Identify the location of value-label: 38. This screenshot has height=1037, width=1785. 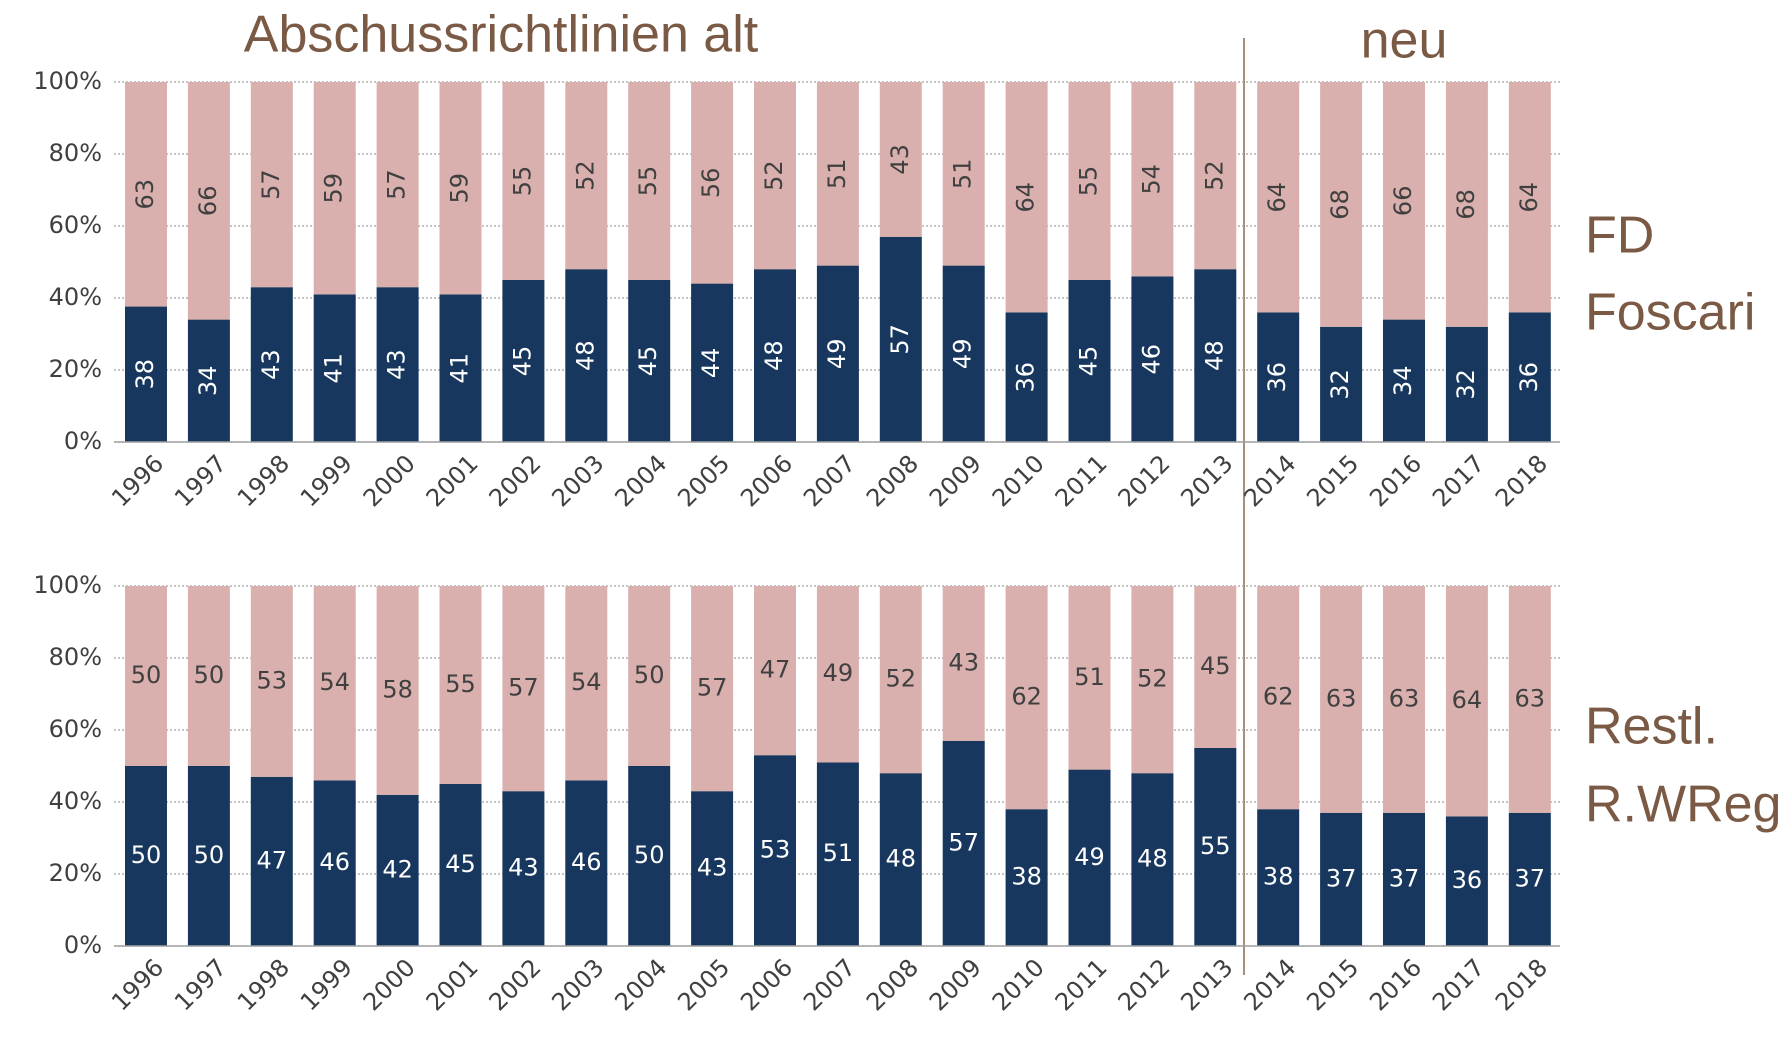
(1026, 877).